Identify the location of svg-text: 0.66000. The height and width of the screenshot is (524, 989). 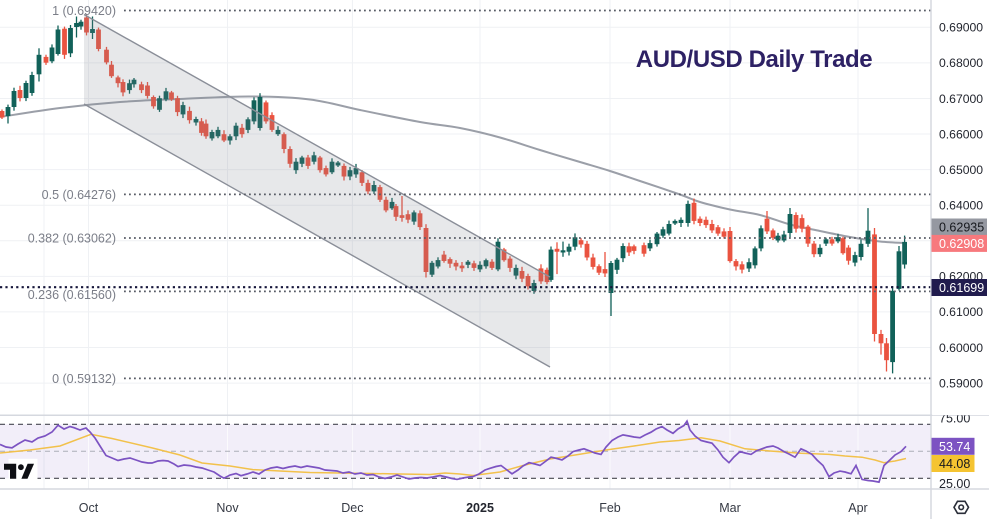
(961, 134).